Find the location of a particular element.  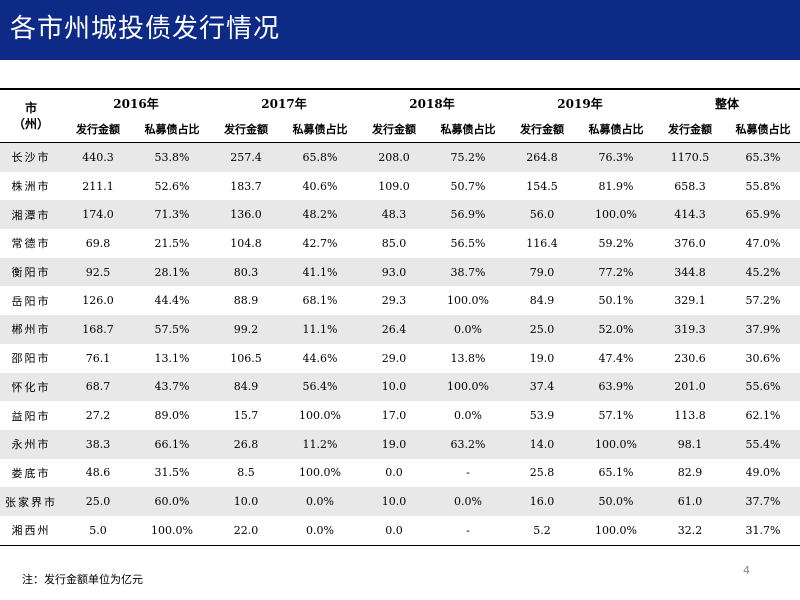

private-ratio-cell: 77.2% is located at coordinates (616, 272).